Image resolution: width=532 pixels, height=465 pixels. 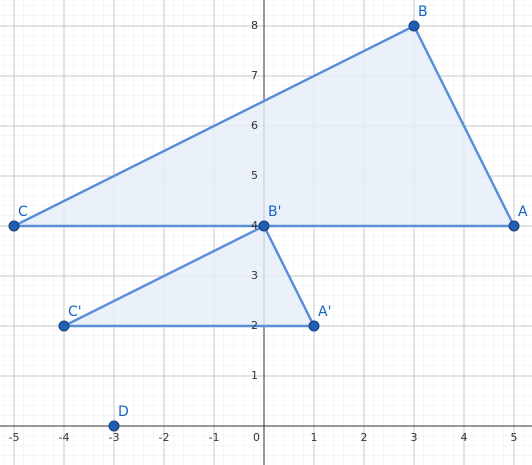 I want to click on y-tick-label: 5, so click(x=254, y=175).